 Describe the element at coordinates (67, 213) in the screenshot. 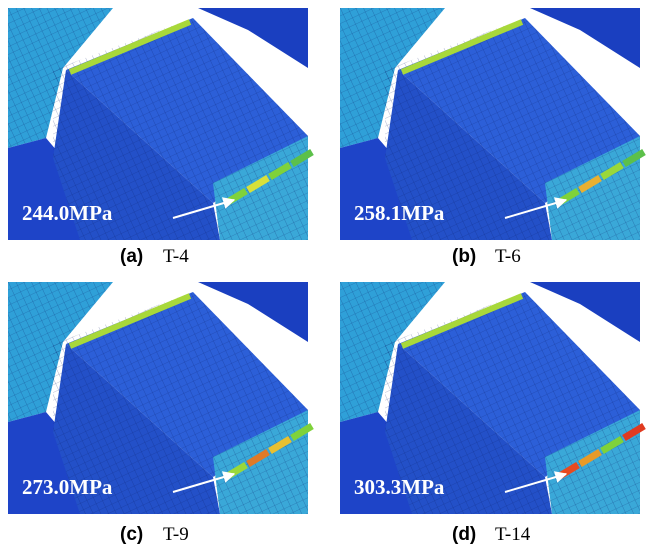

I see `stress-label: 244.0MPa` at that location.